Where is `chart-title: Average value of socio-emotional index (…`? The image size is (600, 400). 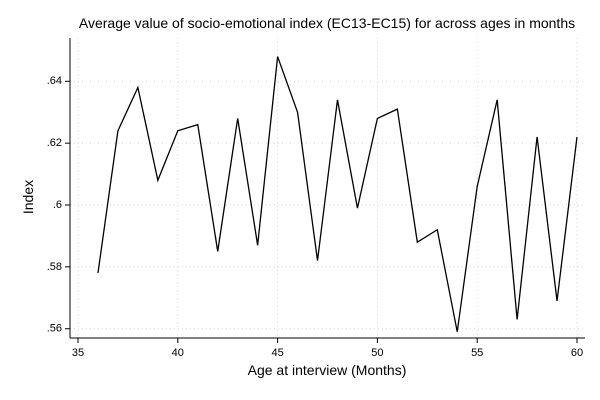 chart-title: Average value of socio-emotional index (… is located at coordinates (327, 23).